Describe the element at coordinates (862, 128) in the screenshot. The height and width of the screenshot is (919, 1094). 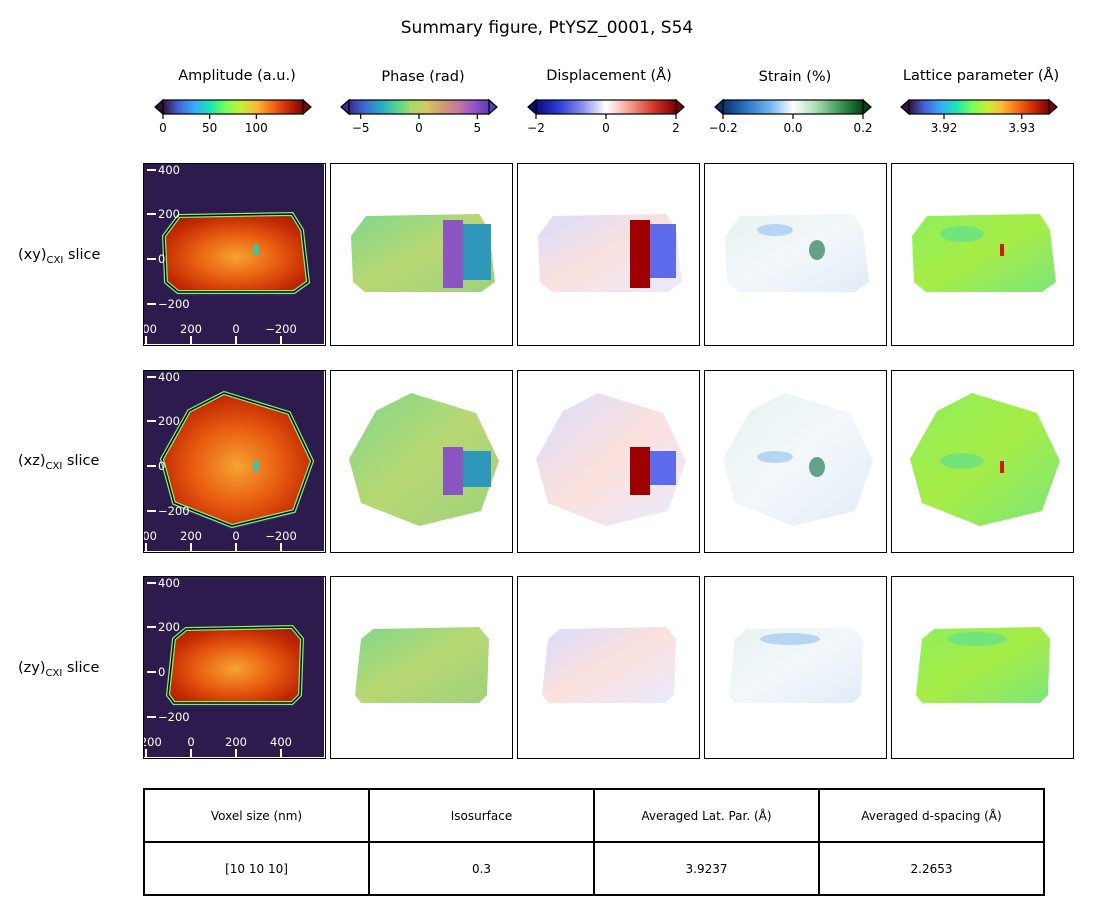
I see `colorbar-tick-label: 0.2` at that location.